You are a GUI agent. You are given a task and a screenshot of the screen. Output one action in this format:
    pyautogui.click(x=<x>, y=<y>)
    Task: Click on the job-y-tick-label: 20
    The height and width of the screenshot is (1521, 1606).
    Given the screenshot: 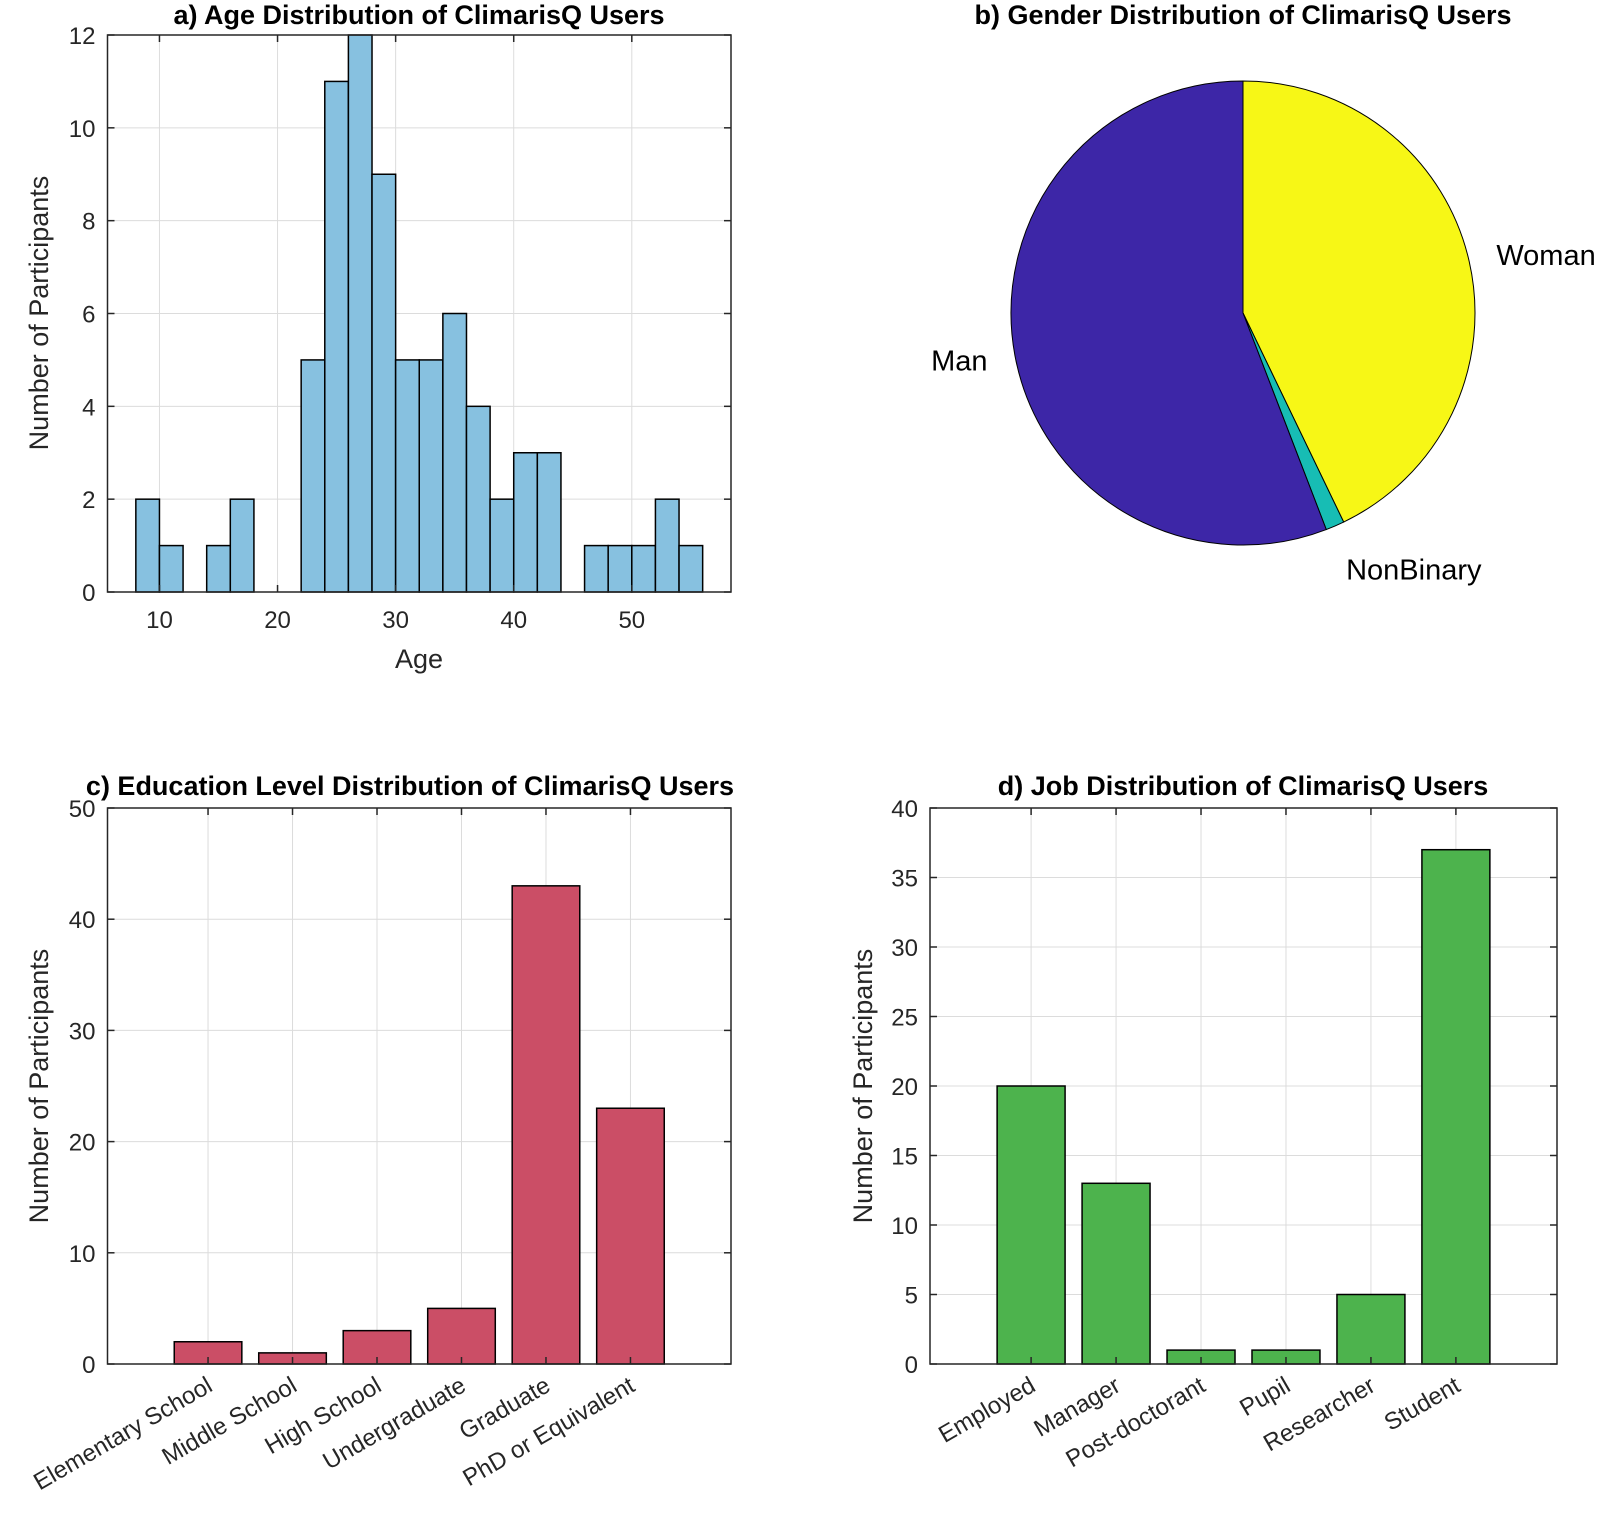 What is the action you would take?
    pyautogui.click(x=904, y=1087)
    